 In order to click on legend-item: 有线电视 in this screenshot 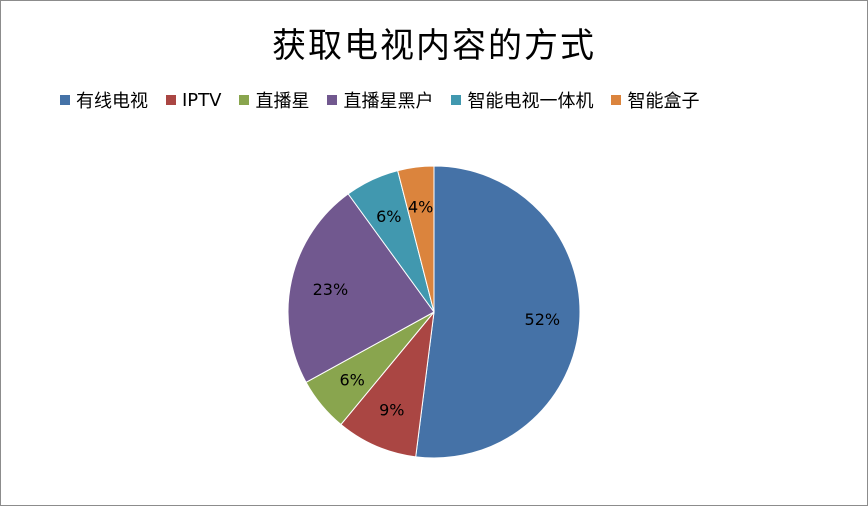, I will do `click(104, 100)`.